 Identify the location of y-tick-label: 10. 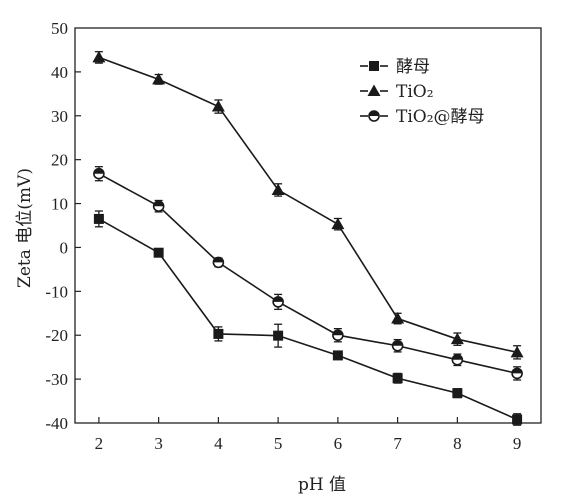
(59, 204).